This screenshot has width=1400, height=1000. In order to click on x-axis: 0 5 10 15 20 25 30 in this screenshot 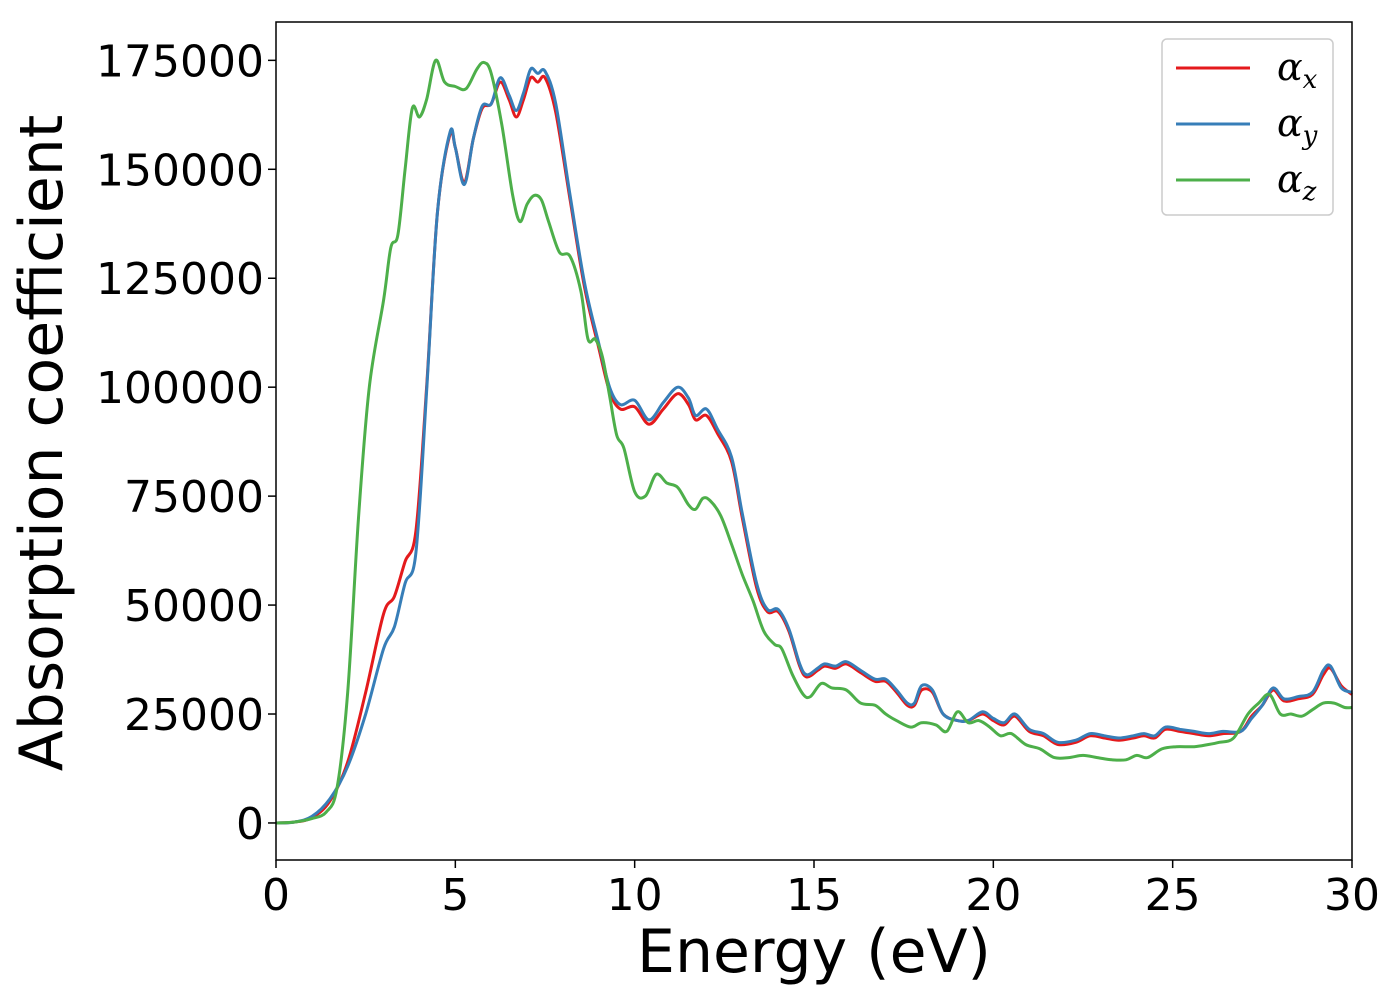, I will do `click(821, 890)`.